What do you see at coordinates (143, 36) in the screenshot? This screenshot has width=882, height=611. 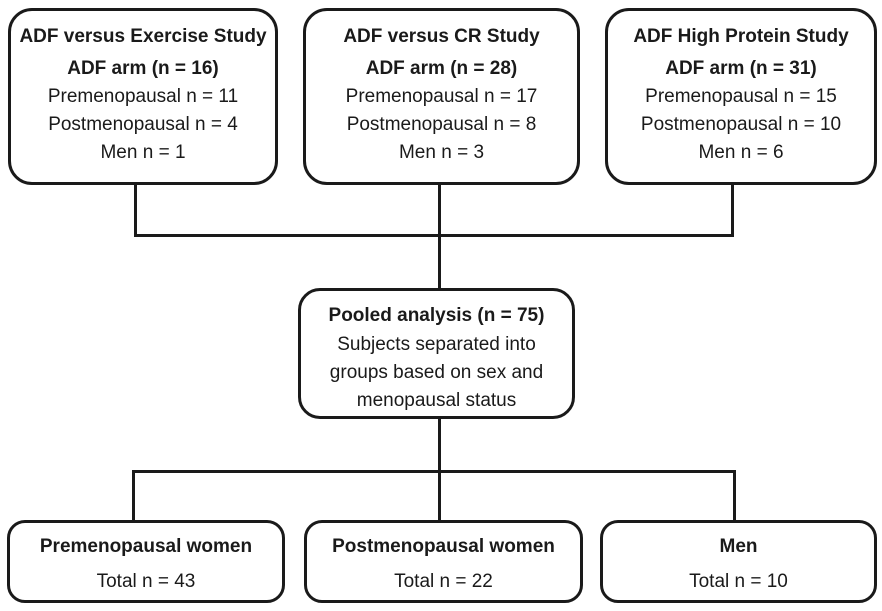 I see `study-title: ADF versus Exercise Study` at bounding box center [143, 36].